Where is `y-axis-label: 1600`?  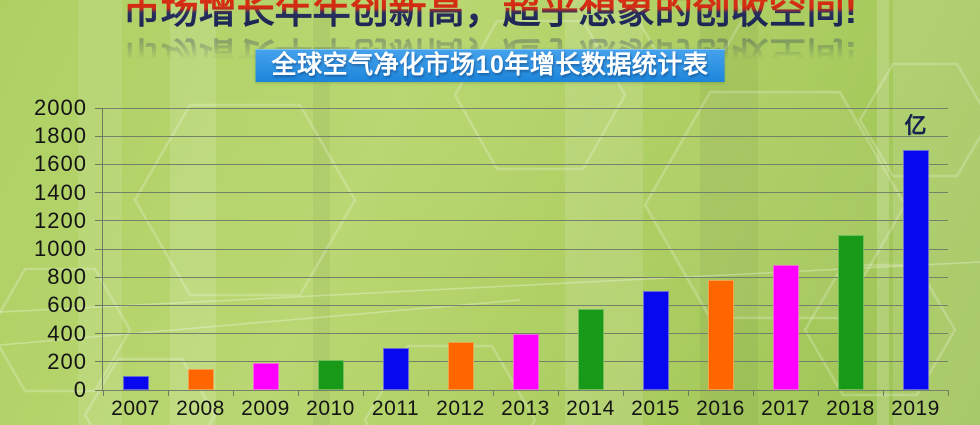 y-axis-label: 1600 is located at coordinates (60, 164).